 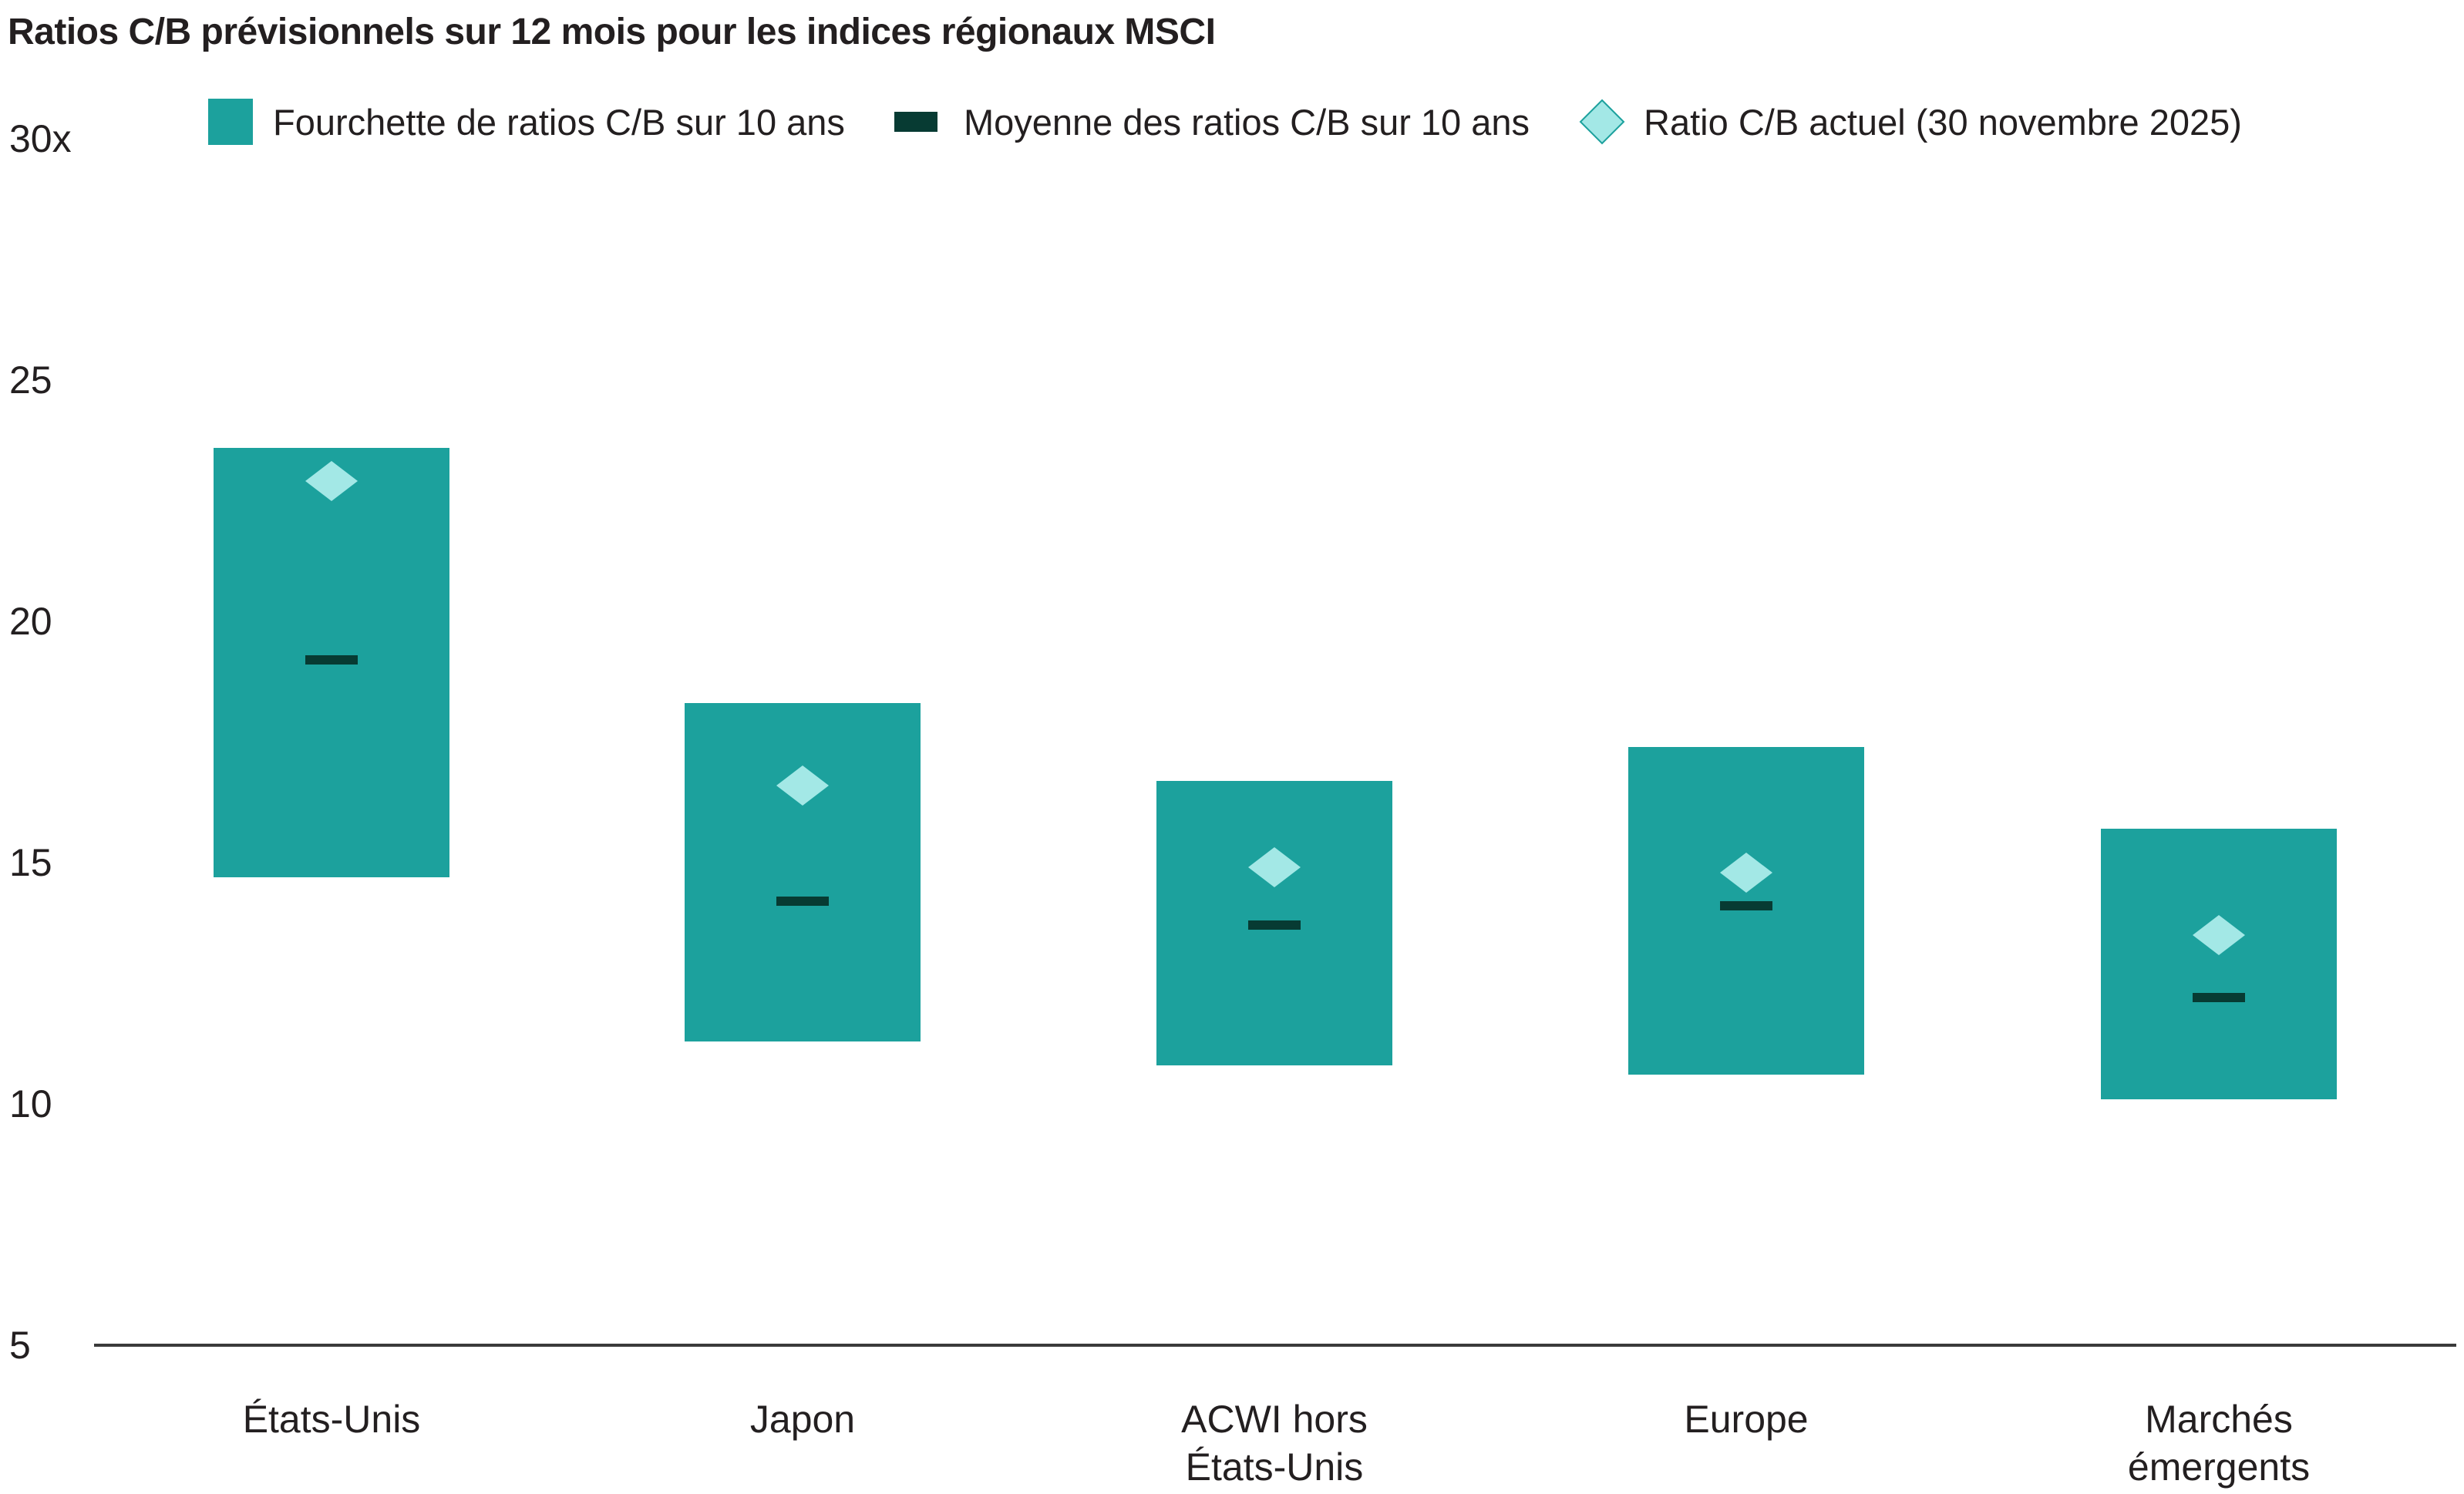 What do you see at coordinates (30, 621) in the screenshot?
I see `y-tick-label: 20` at bounding box center [30, 621].